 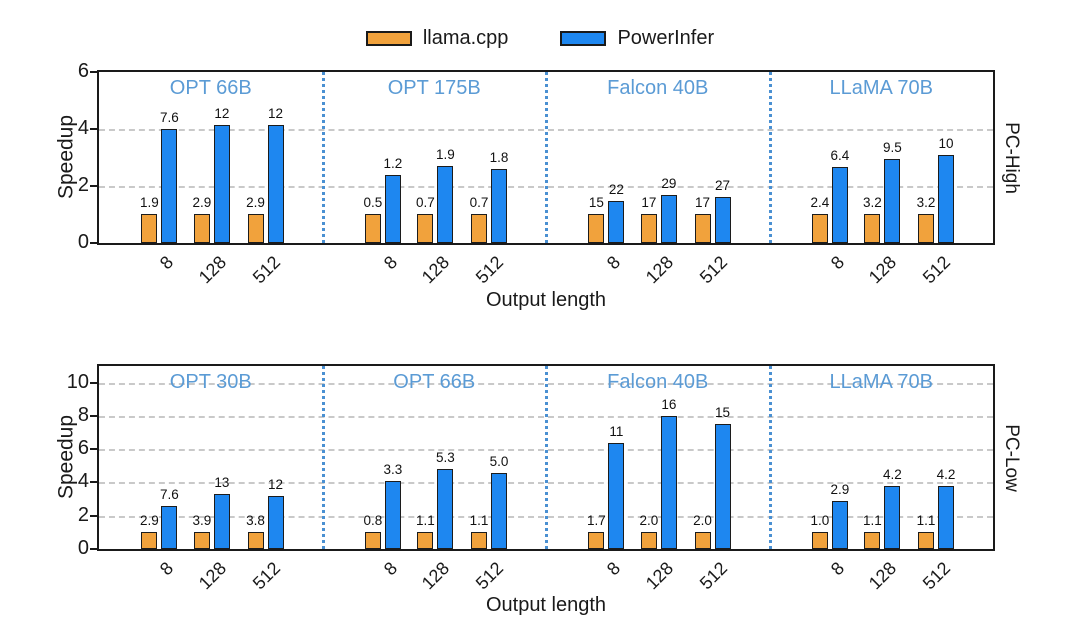 I want to click on panel-title-pc-high-1: OPT 175B, so click(x=434, y=88).